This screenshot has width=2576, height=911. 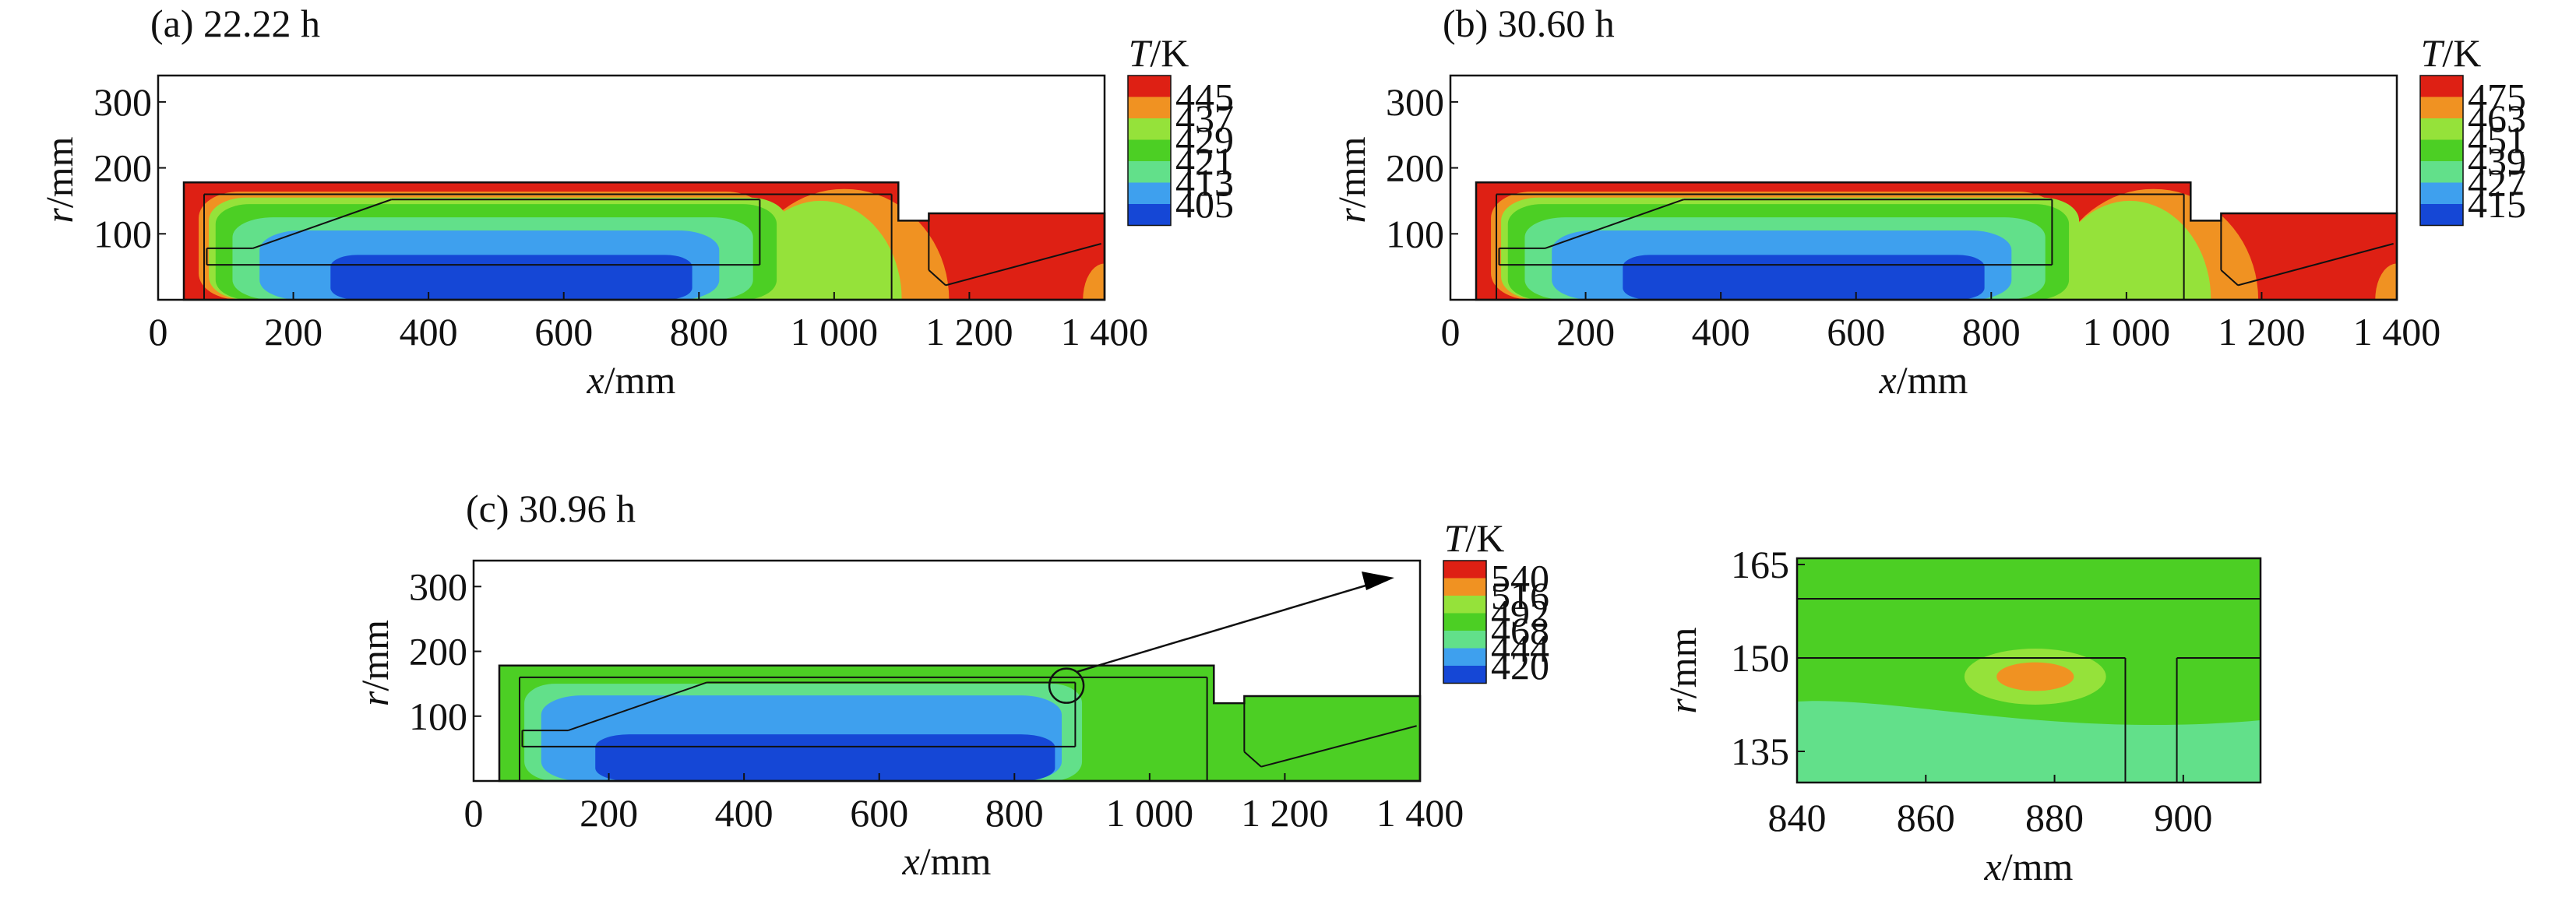 I want to click on legend-value: 429, so click(x=1204, y=140).